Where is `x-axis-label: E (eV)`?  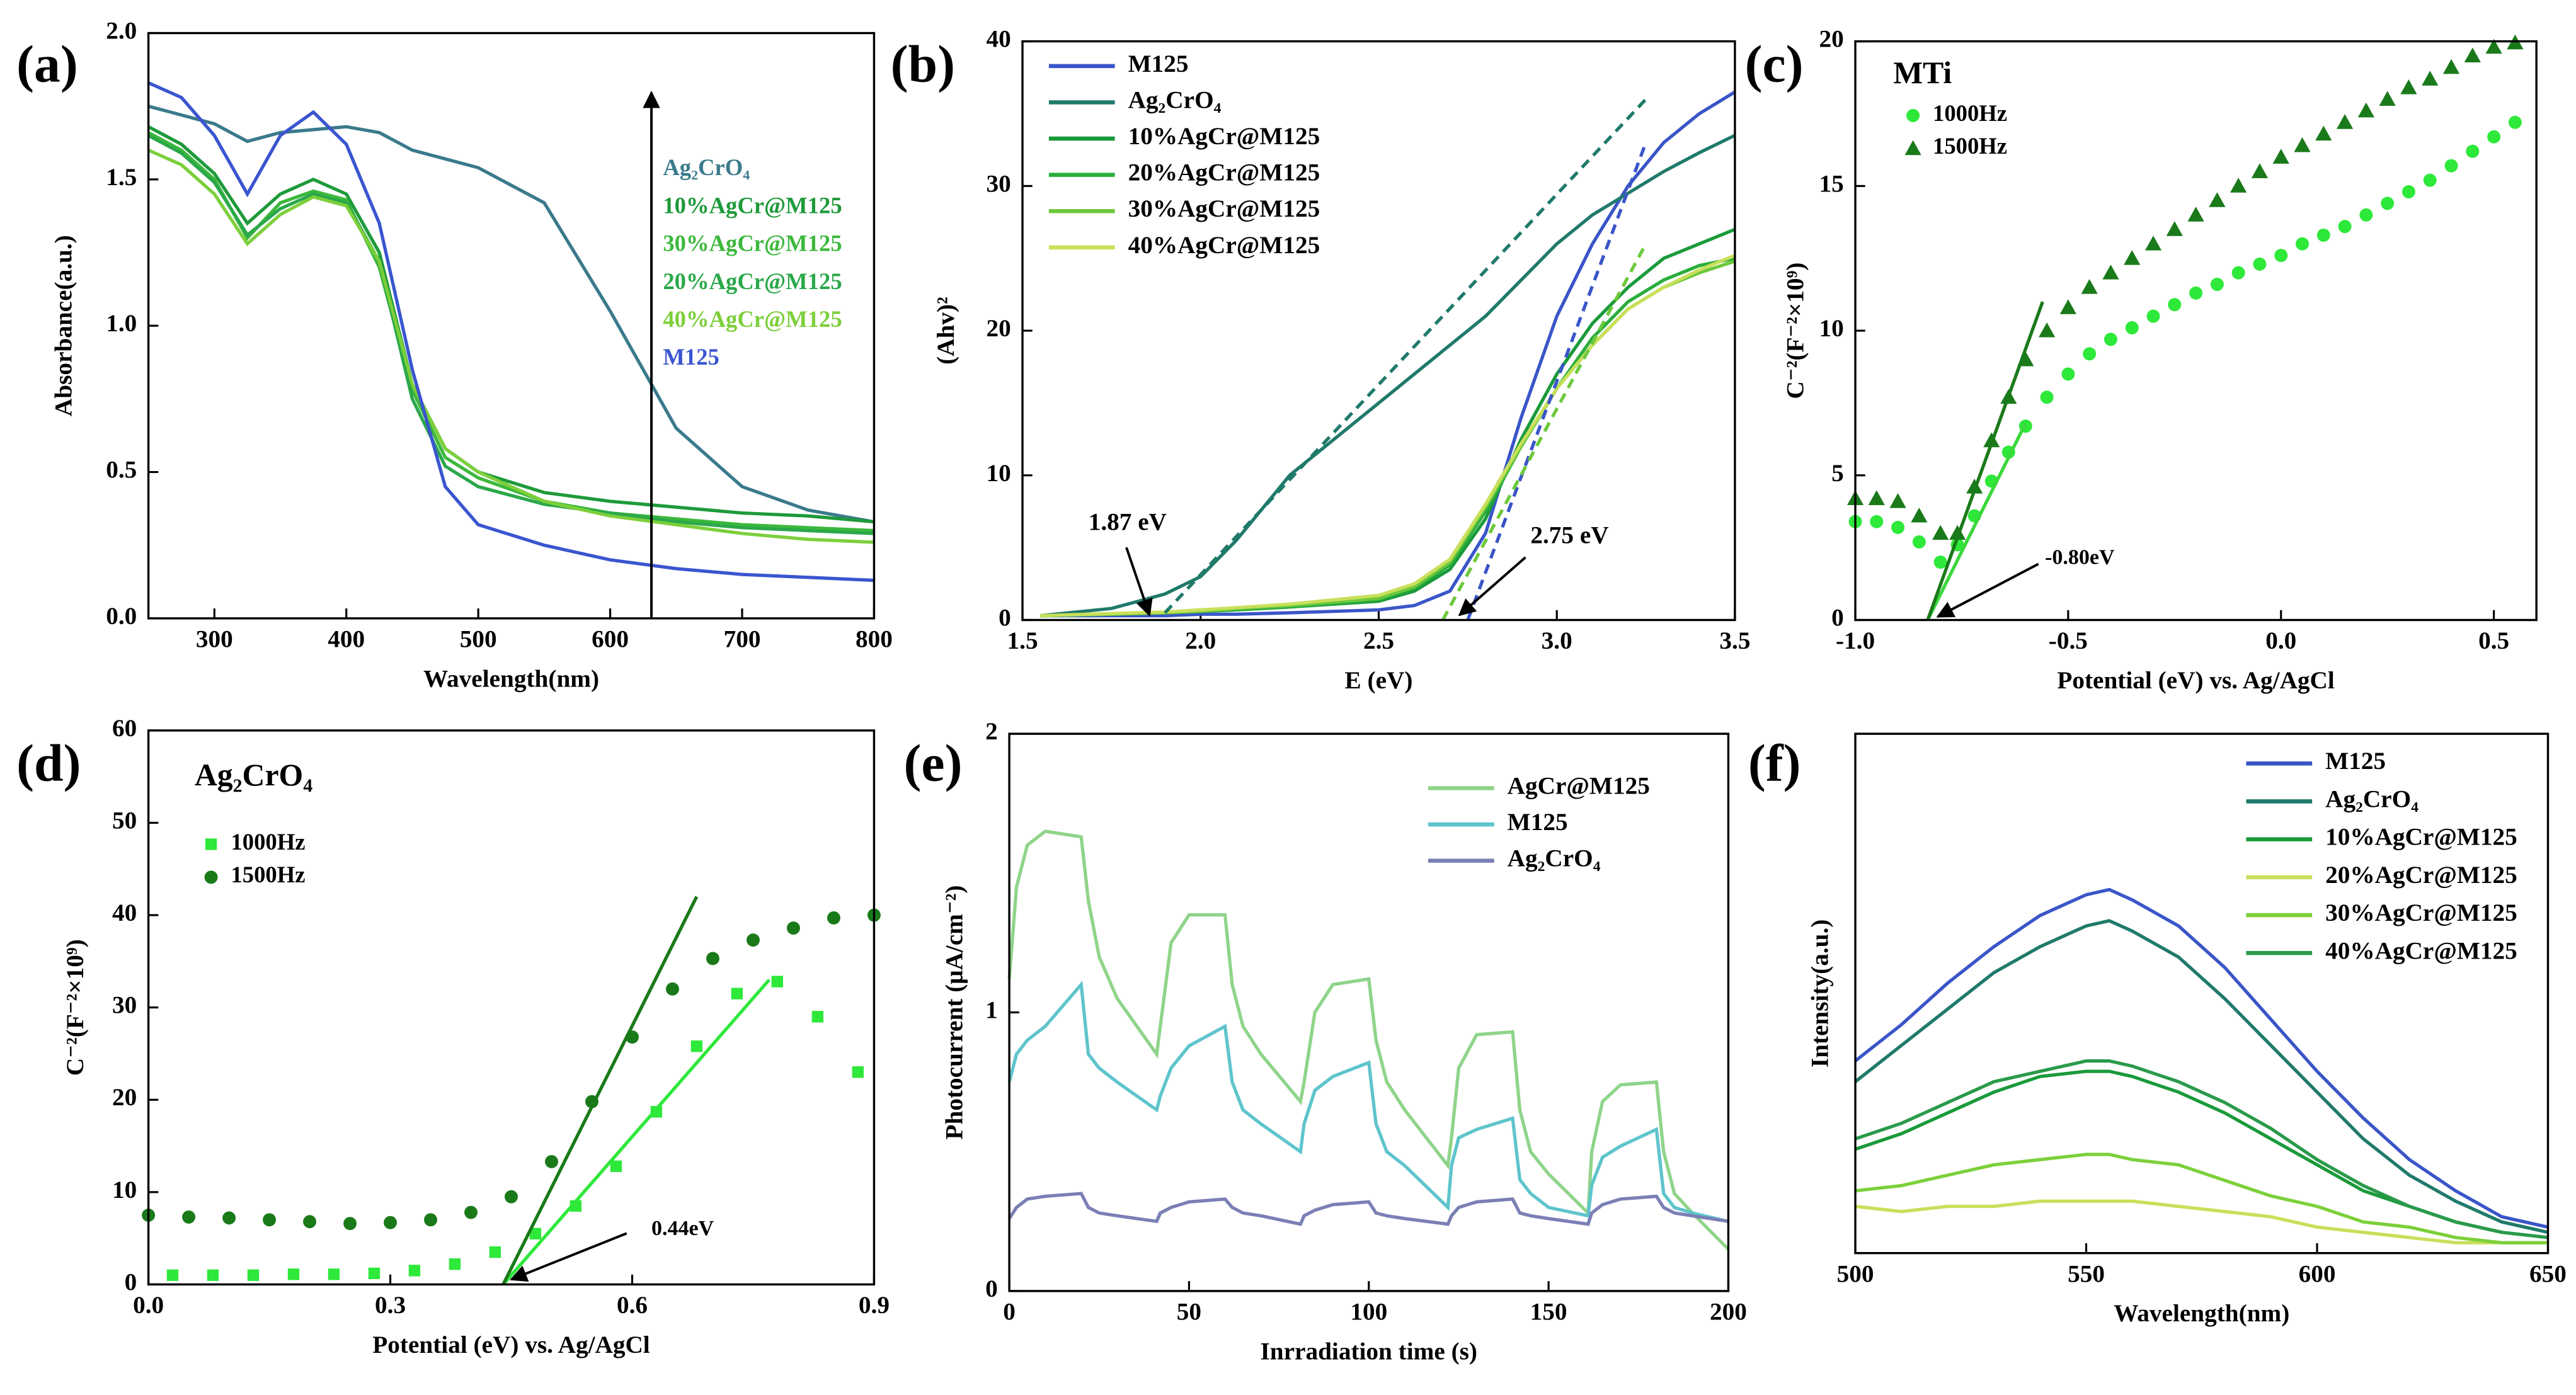
x-axis-label: E (eV) is located at coordinates (1379, 680).